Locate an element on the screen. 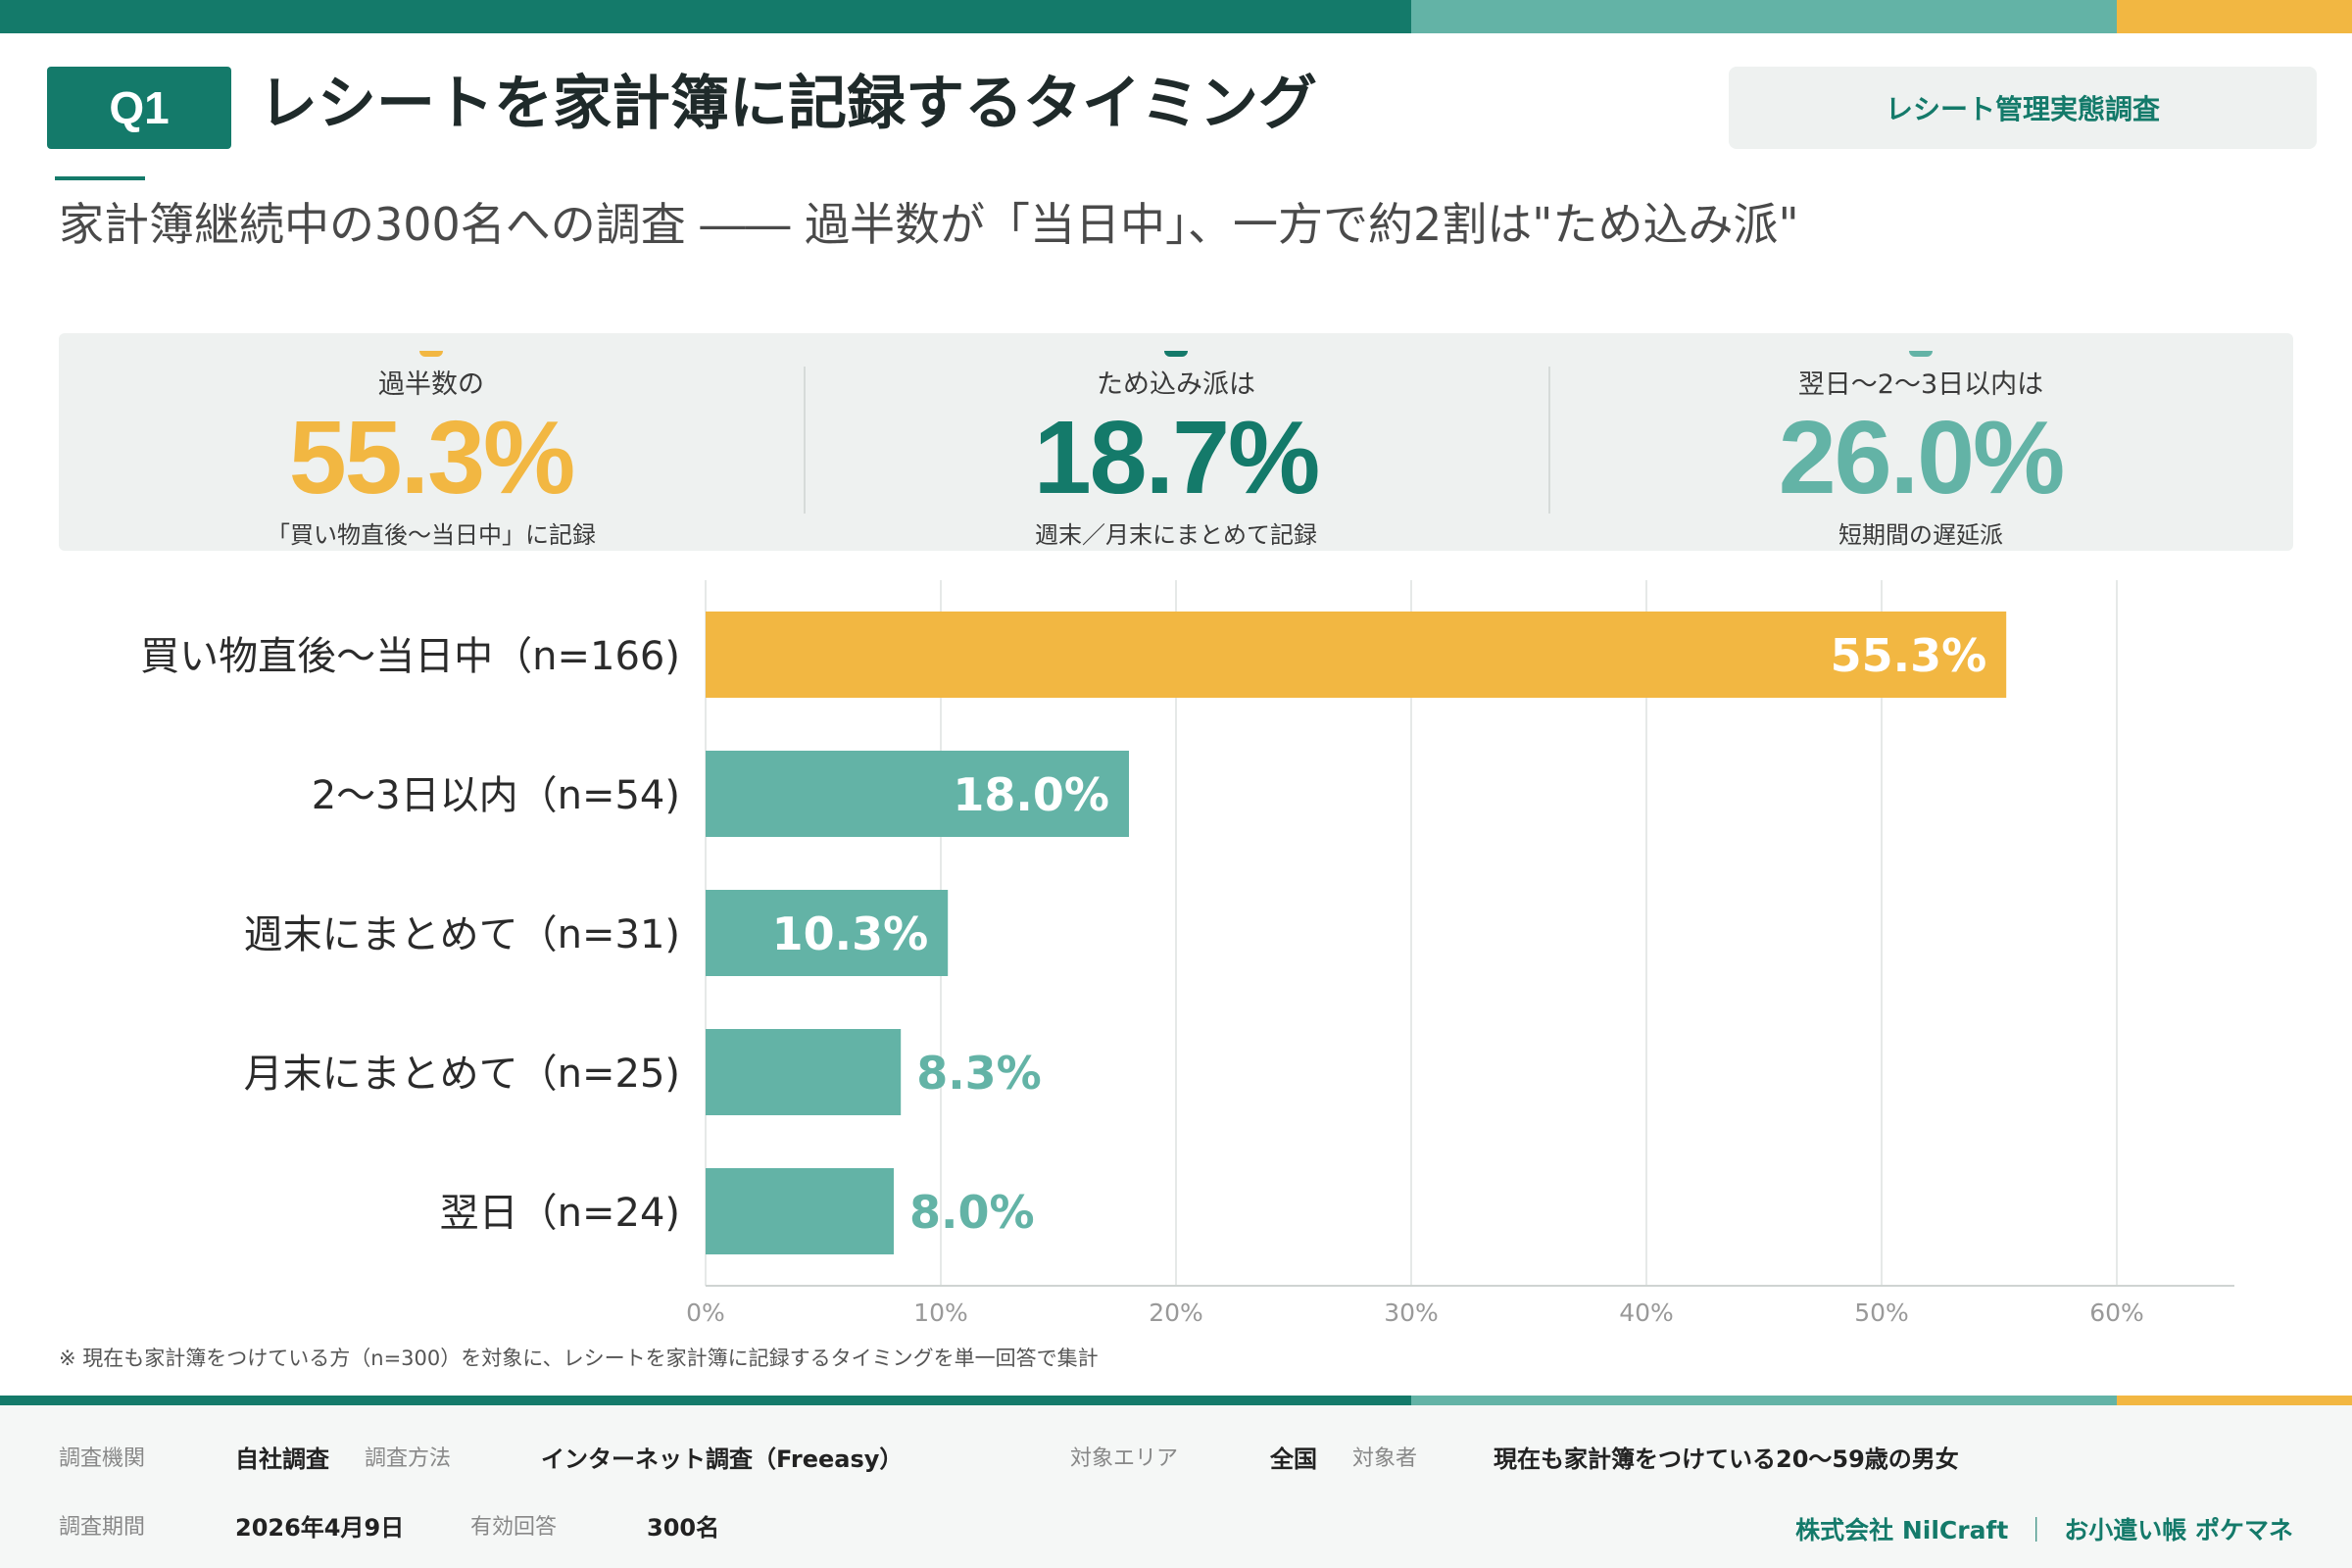 The image size is (2352, 1568). category-label: 月末にまとめて（n=25) is located at coordinates (462, 1074).